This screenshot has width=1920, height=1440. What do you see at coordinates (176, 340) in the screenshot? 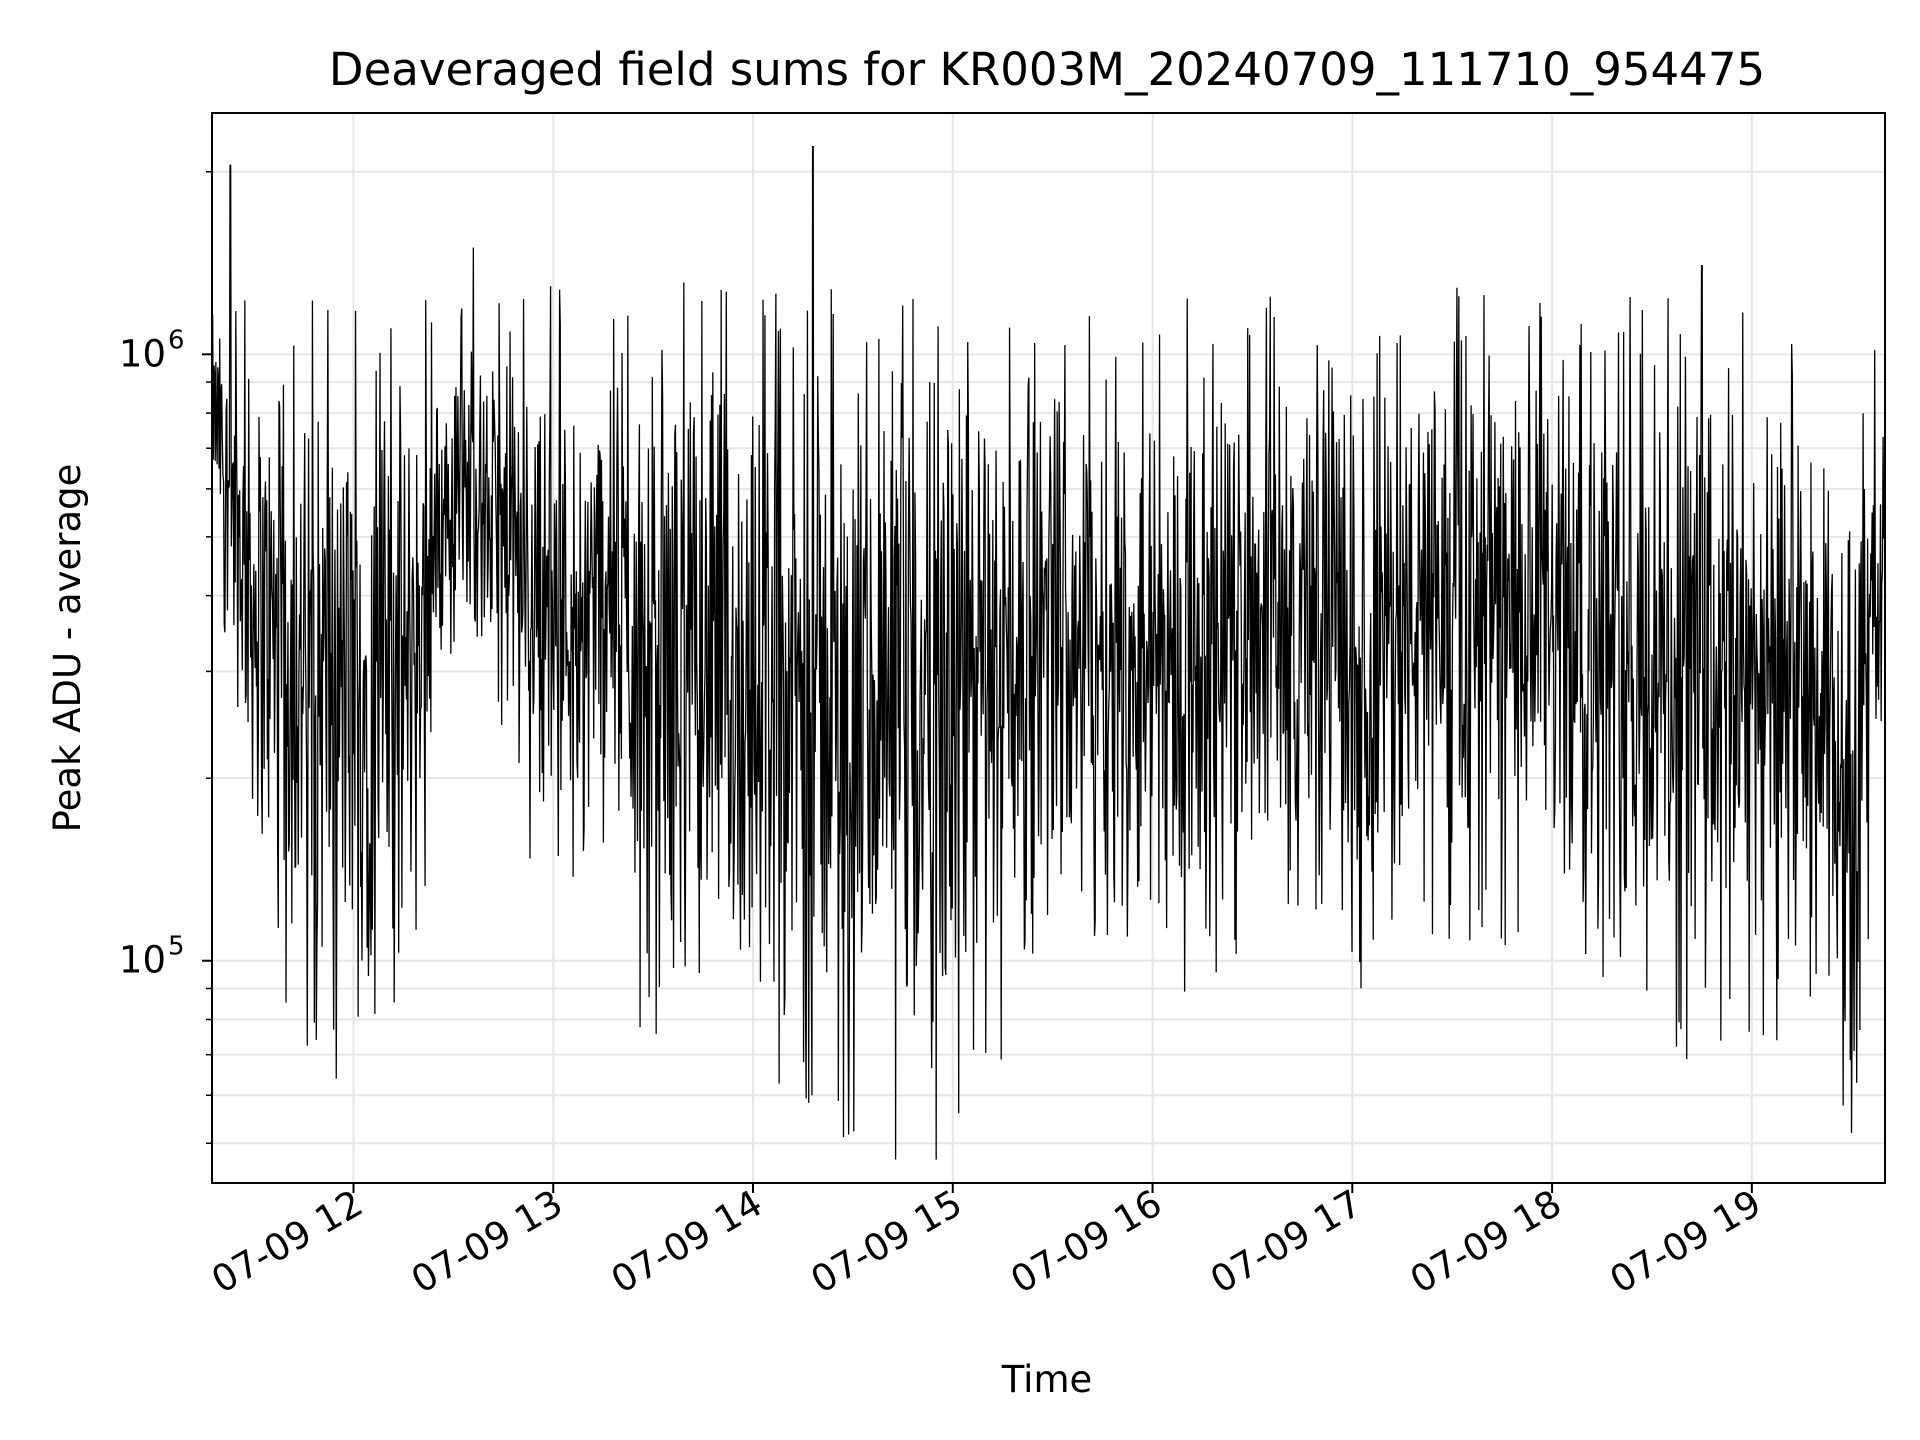
I see `y-tick-exponent: 6` at bounding box center [176, 340].